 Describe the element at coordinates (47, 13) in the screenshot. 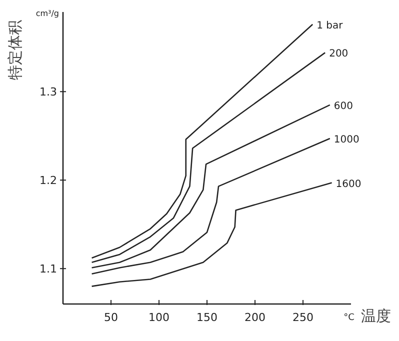

I see `text: cm³/g` at that location.